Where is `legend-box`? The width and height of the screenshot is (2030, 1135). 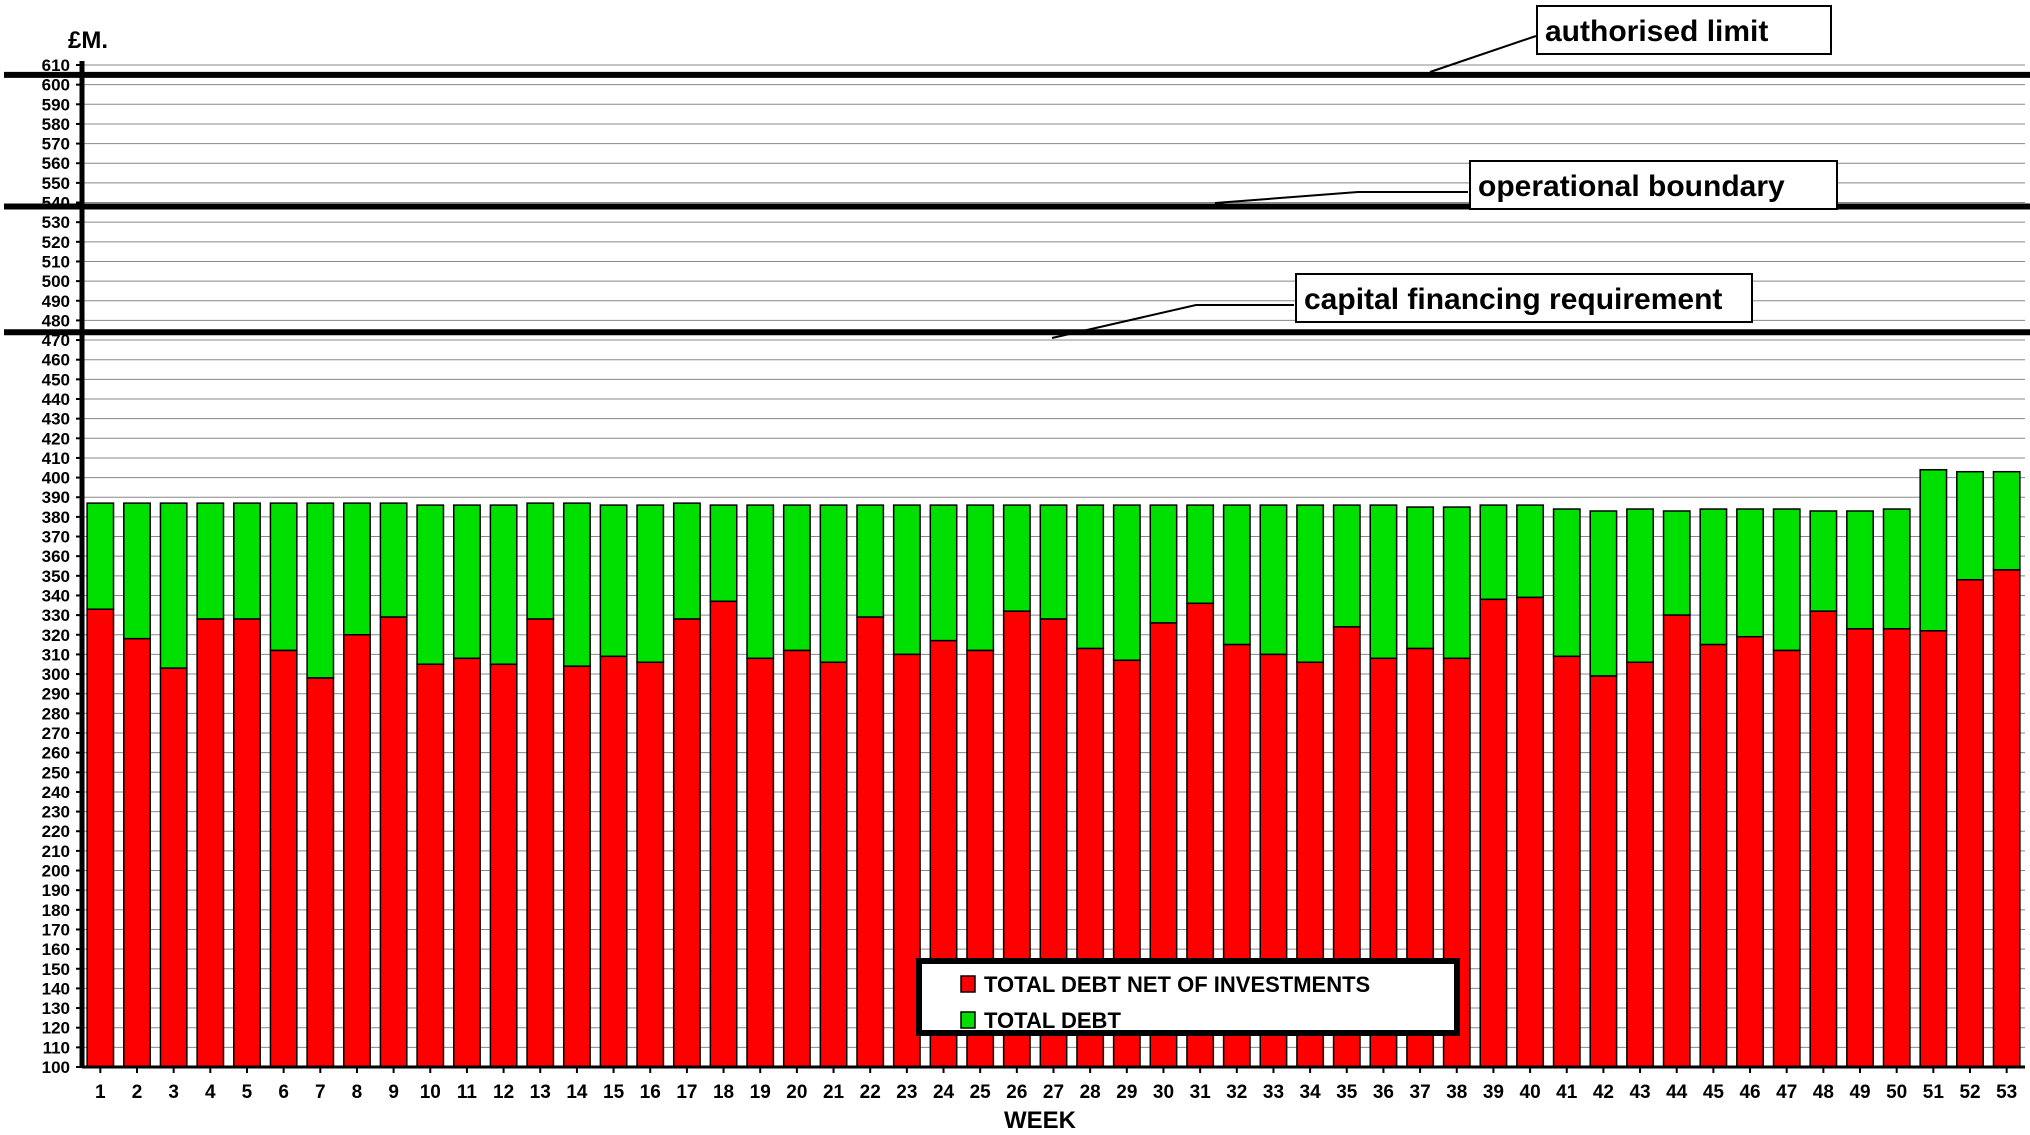
legend-box is located at coordinates (1188, 997).